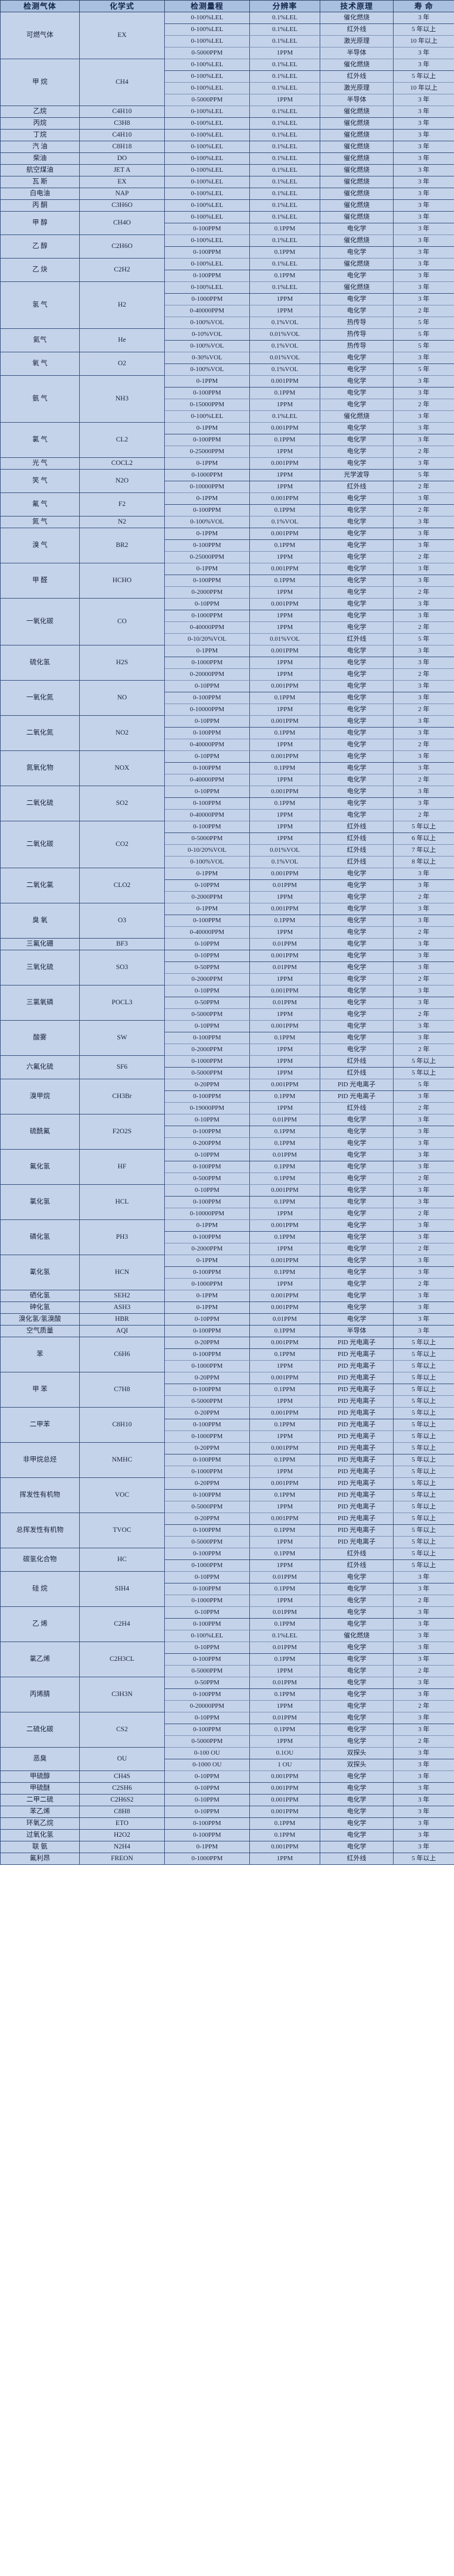  Describe the element at coordinates (122, 1167) in the screenshot. I see `cell-chemical-formula: HF` at that location.